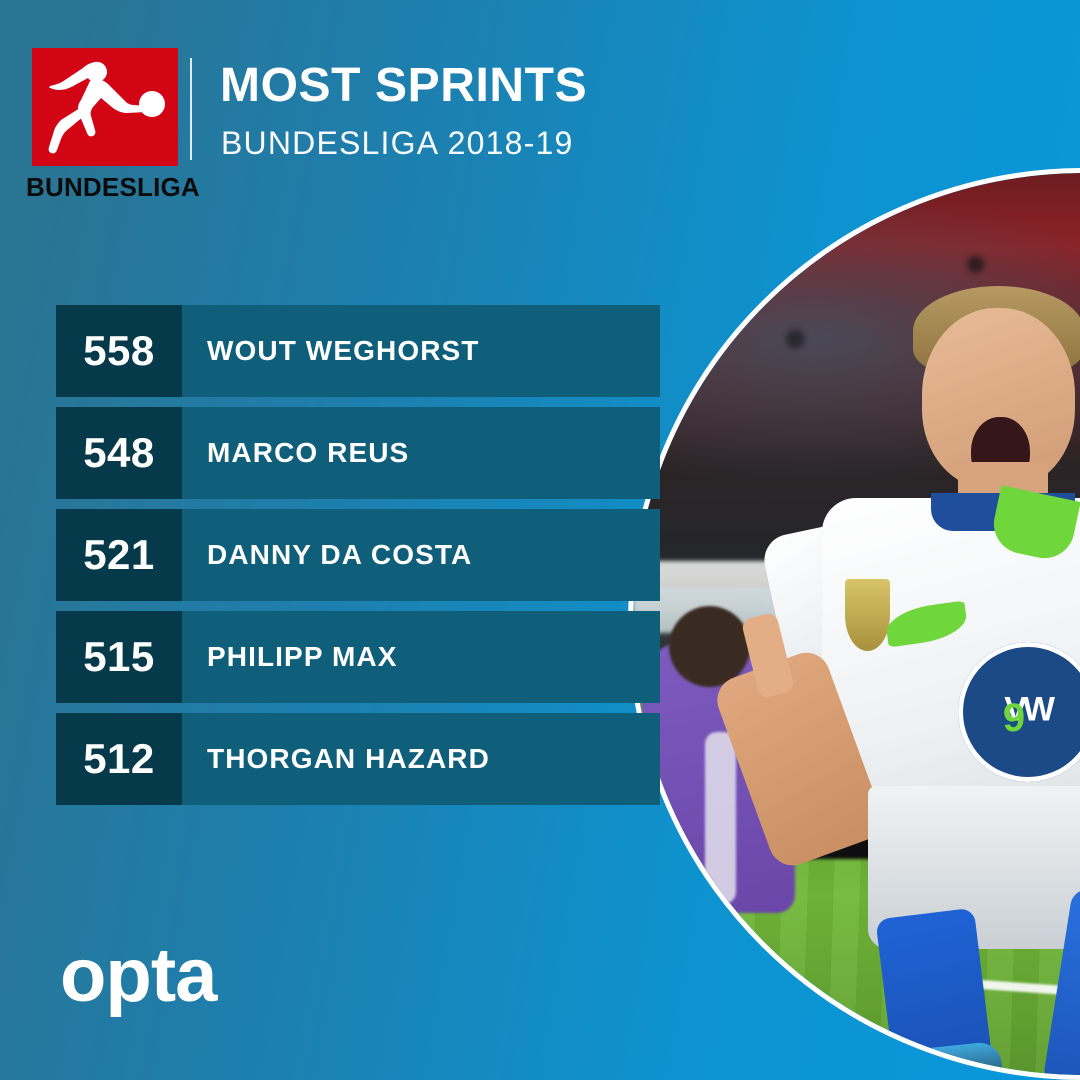 The image size is (1080, 1080). I want to click on shirt-number: 9, so click(1014, 718).